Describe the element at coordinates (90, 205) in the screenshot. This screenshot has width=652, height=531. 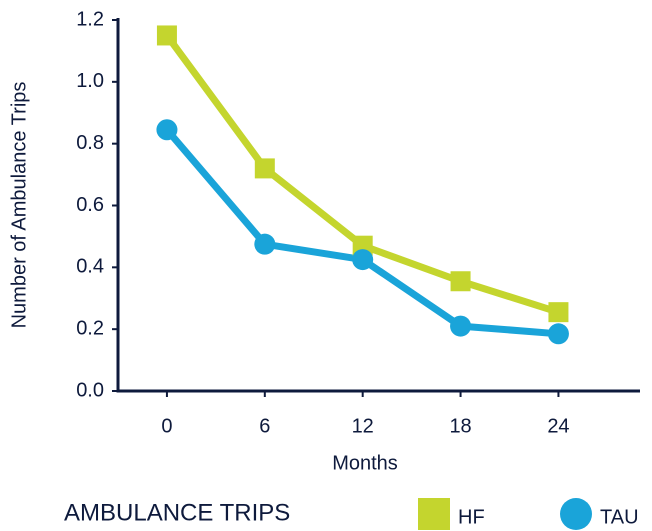
I see `y-tick-label: 0.6` at that location.